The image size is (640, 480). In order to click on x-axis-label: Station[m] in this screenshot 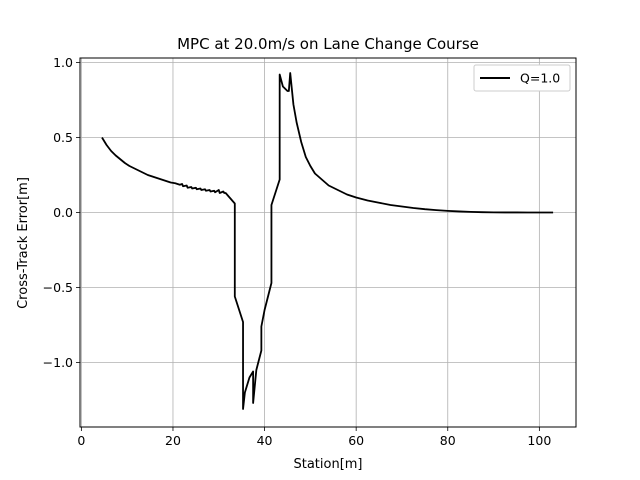, I will do `click(327, 464)`.